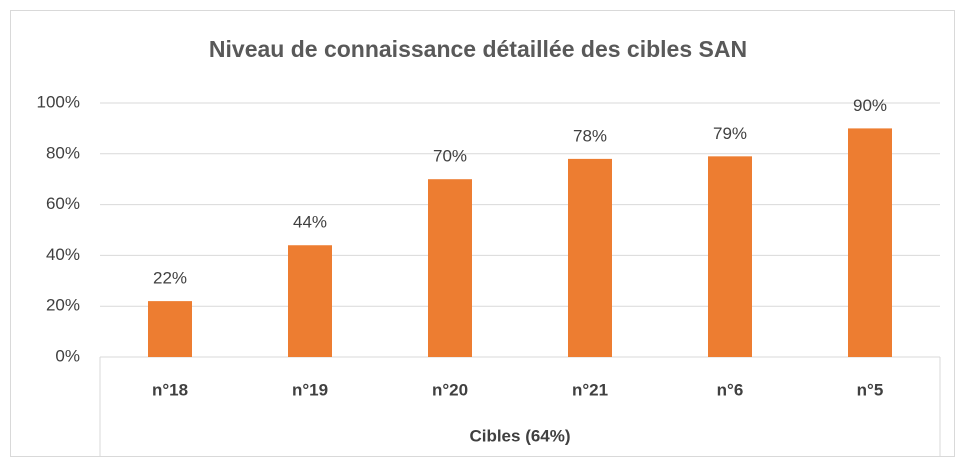 The width and height of the screenshot is (956, 457). Describe the element at coordinates (67, 355) in the screenshot. I see `y-tick-label: 0%` at that location.